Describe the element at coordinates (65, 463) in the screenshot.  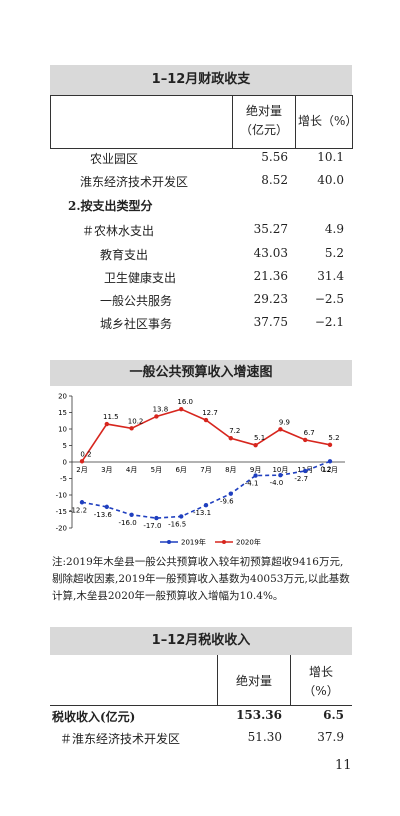
I see `y-tick-label: 0` at that location.